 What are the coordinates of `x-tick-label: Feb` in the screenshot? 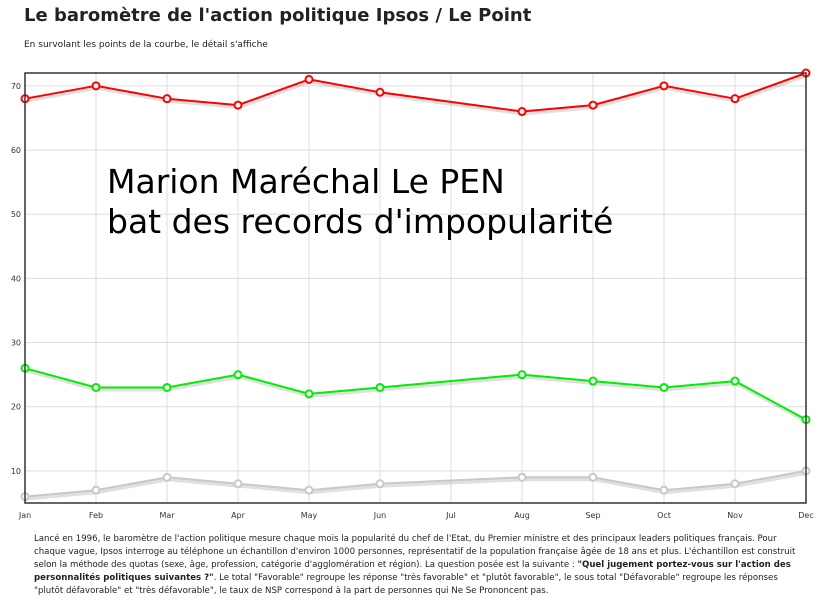 It's located at (96, 515).